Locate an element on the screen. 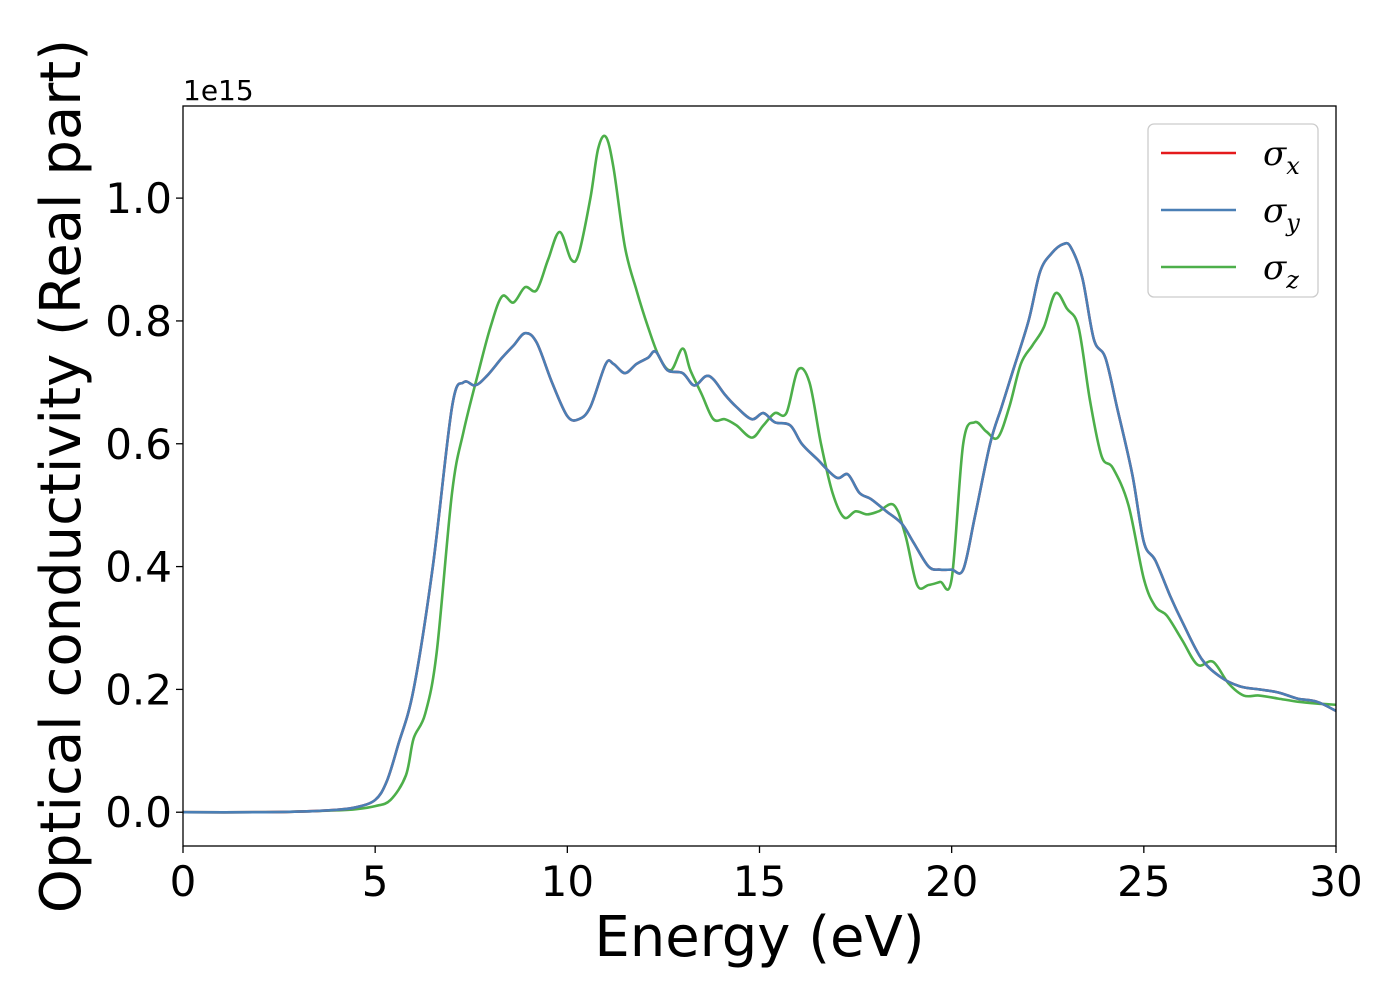 Image resolution: width=1400 pixels, height=1000 pixels. y-tick-label: 0.0 is located at coordinates (138, 812).